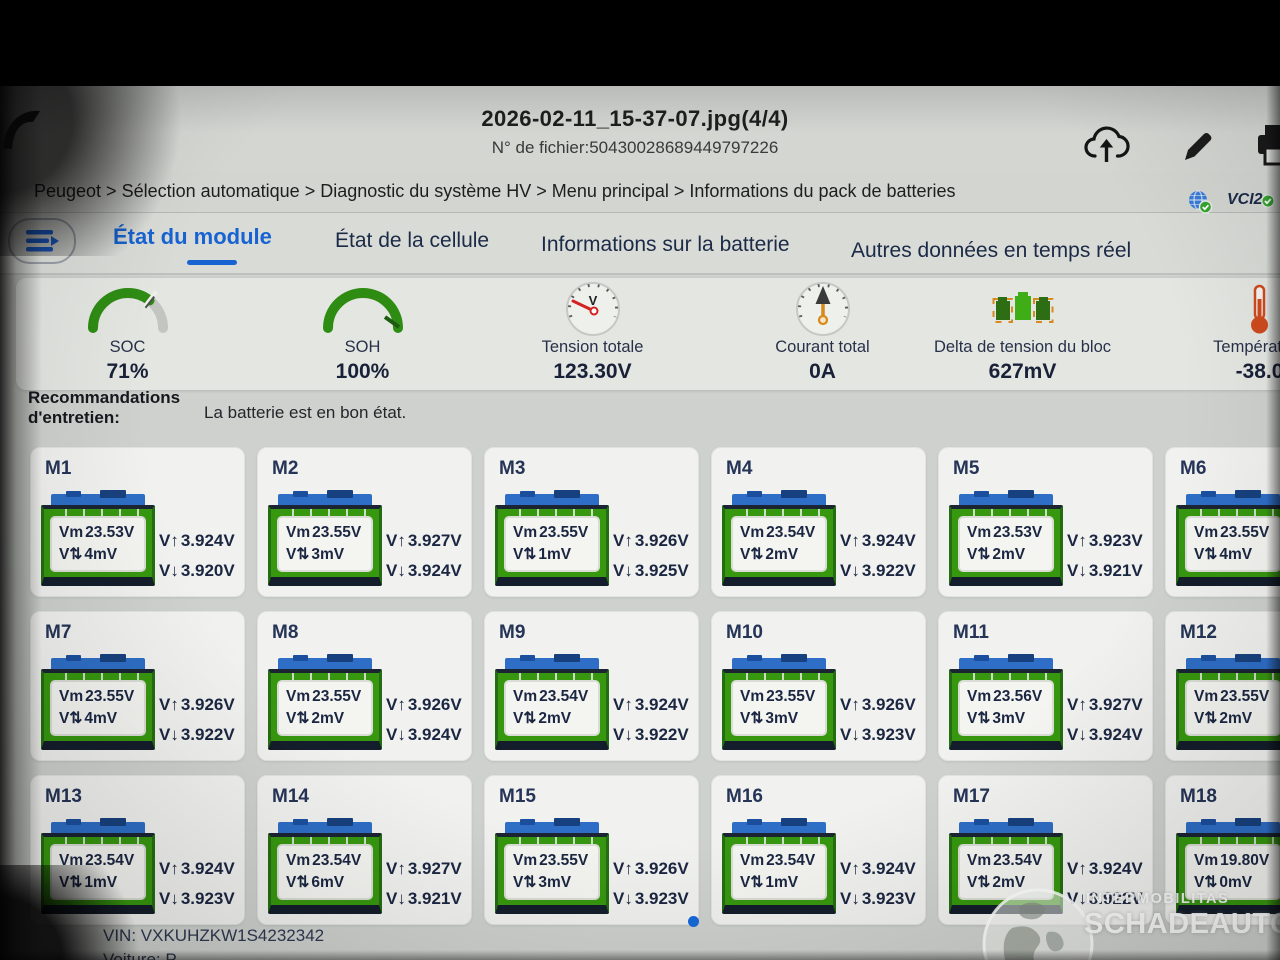 The image size is (1280, 960). I want to click on cell-voltage-min: 3.920V, so click(207, 570).